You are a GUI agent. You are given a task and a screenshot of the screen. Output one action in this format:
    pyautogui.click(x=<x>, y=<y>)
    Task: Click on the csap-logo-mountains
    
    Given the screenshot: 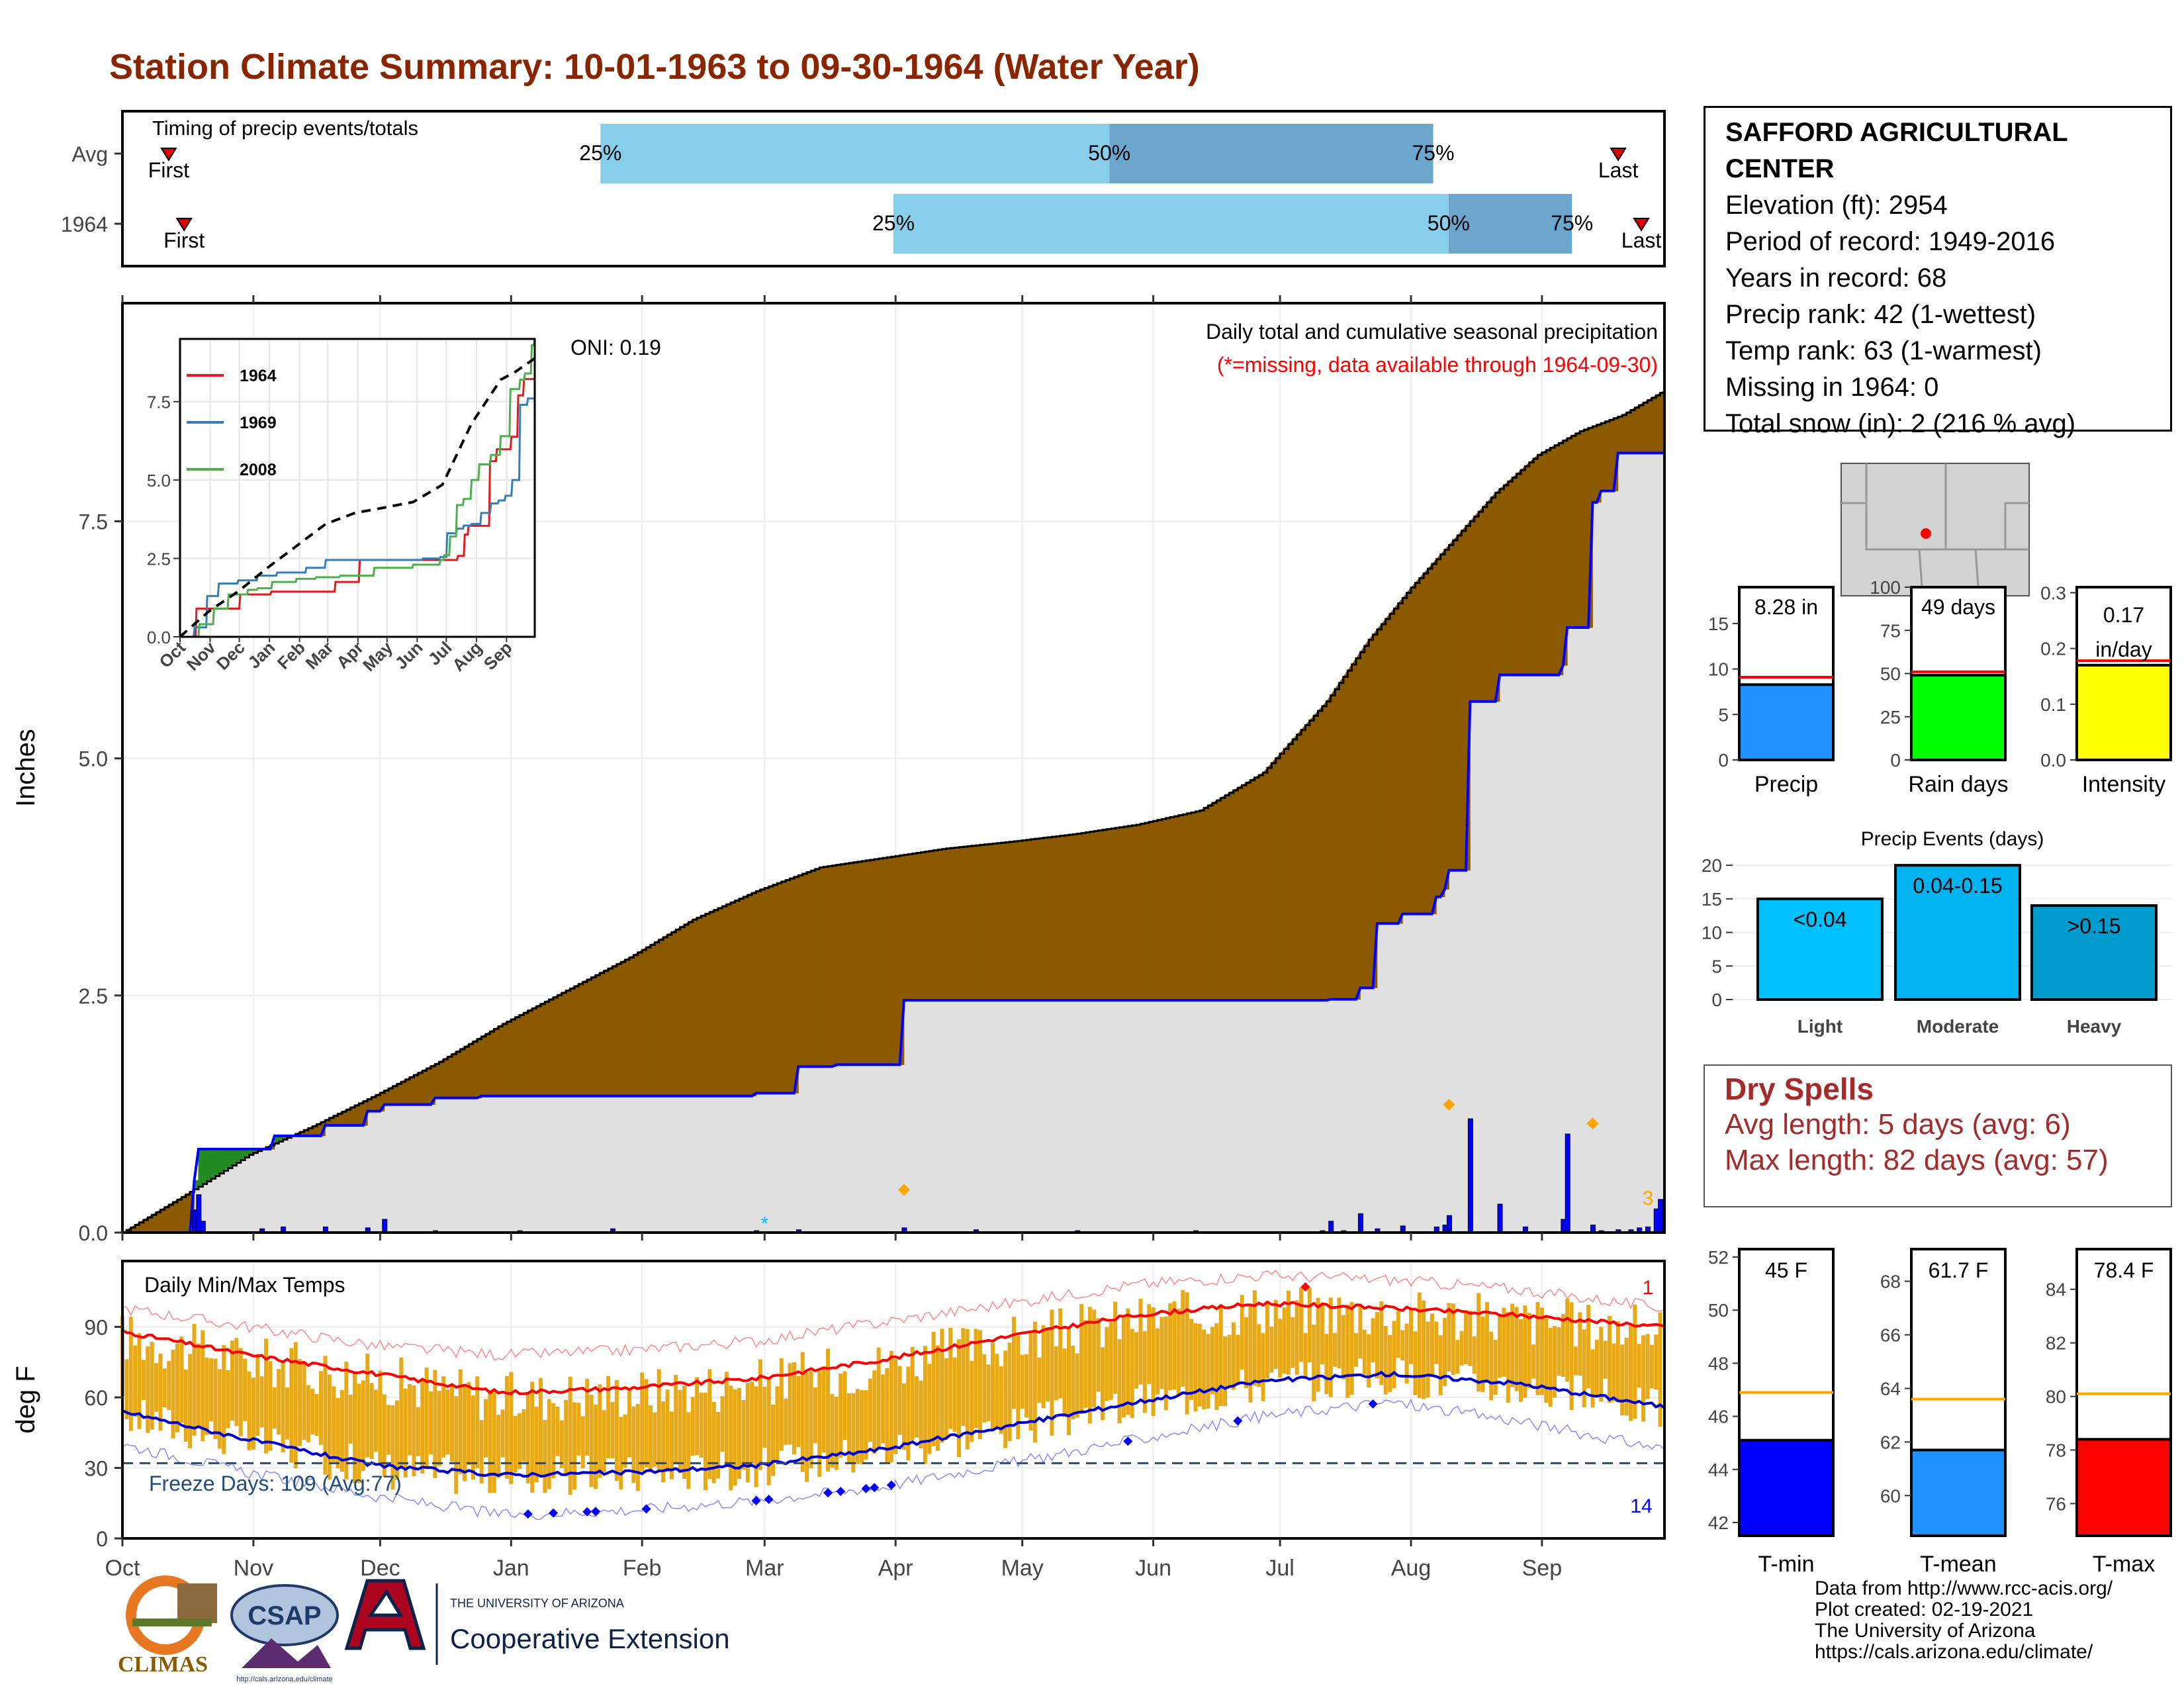 What is the action you would take?
    pyautogui.click(x=286, y=1653)
    